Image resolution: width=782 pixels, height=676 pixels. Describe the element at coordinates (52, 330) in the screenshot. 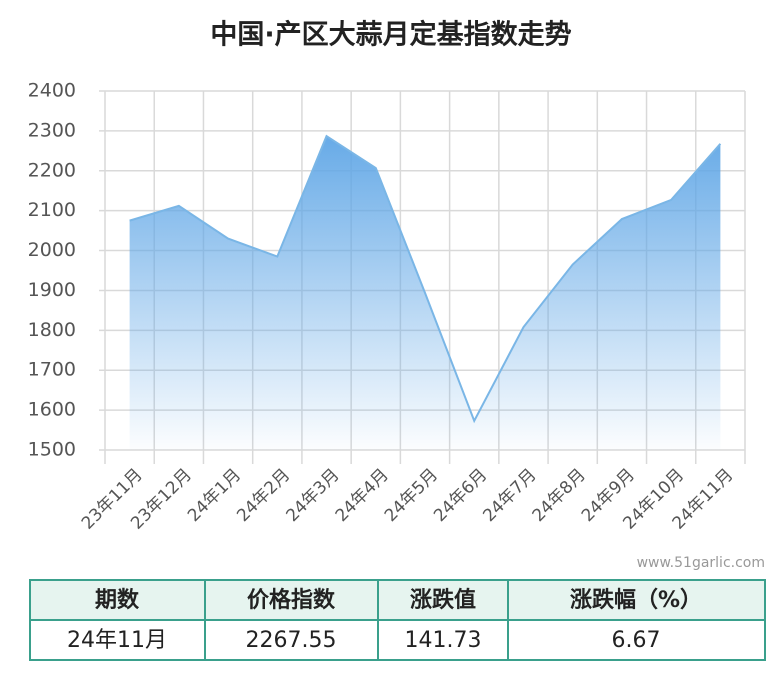

I see `y-tick-label: 1800` at that location.